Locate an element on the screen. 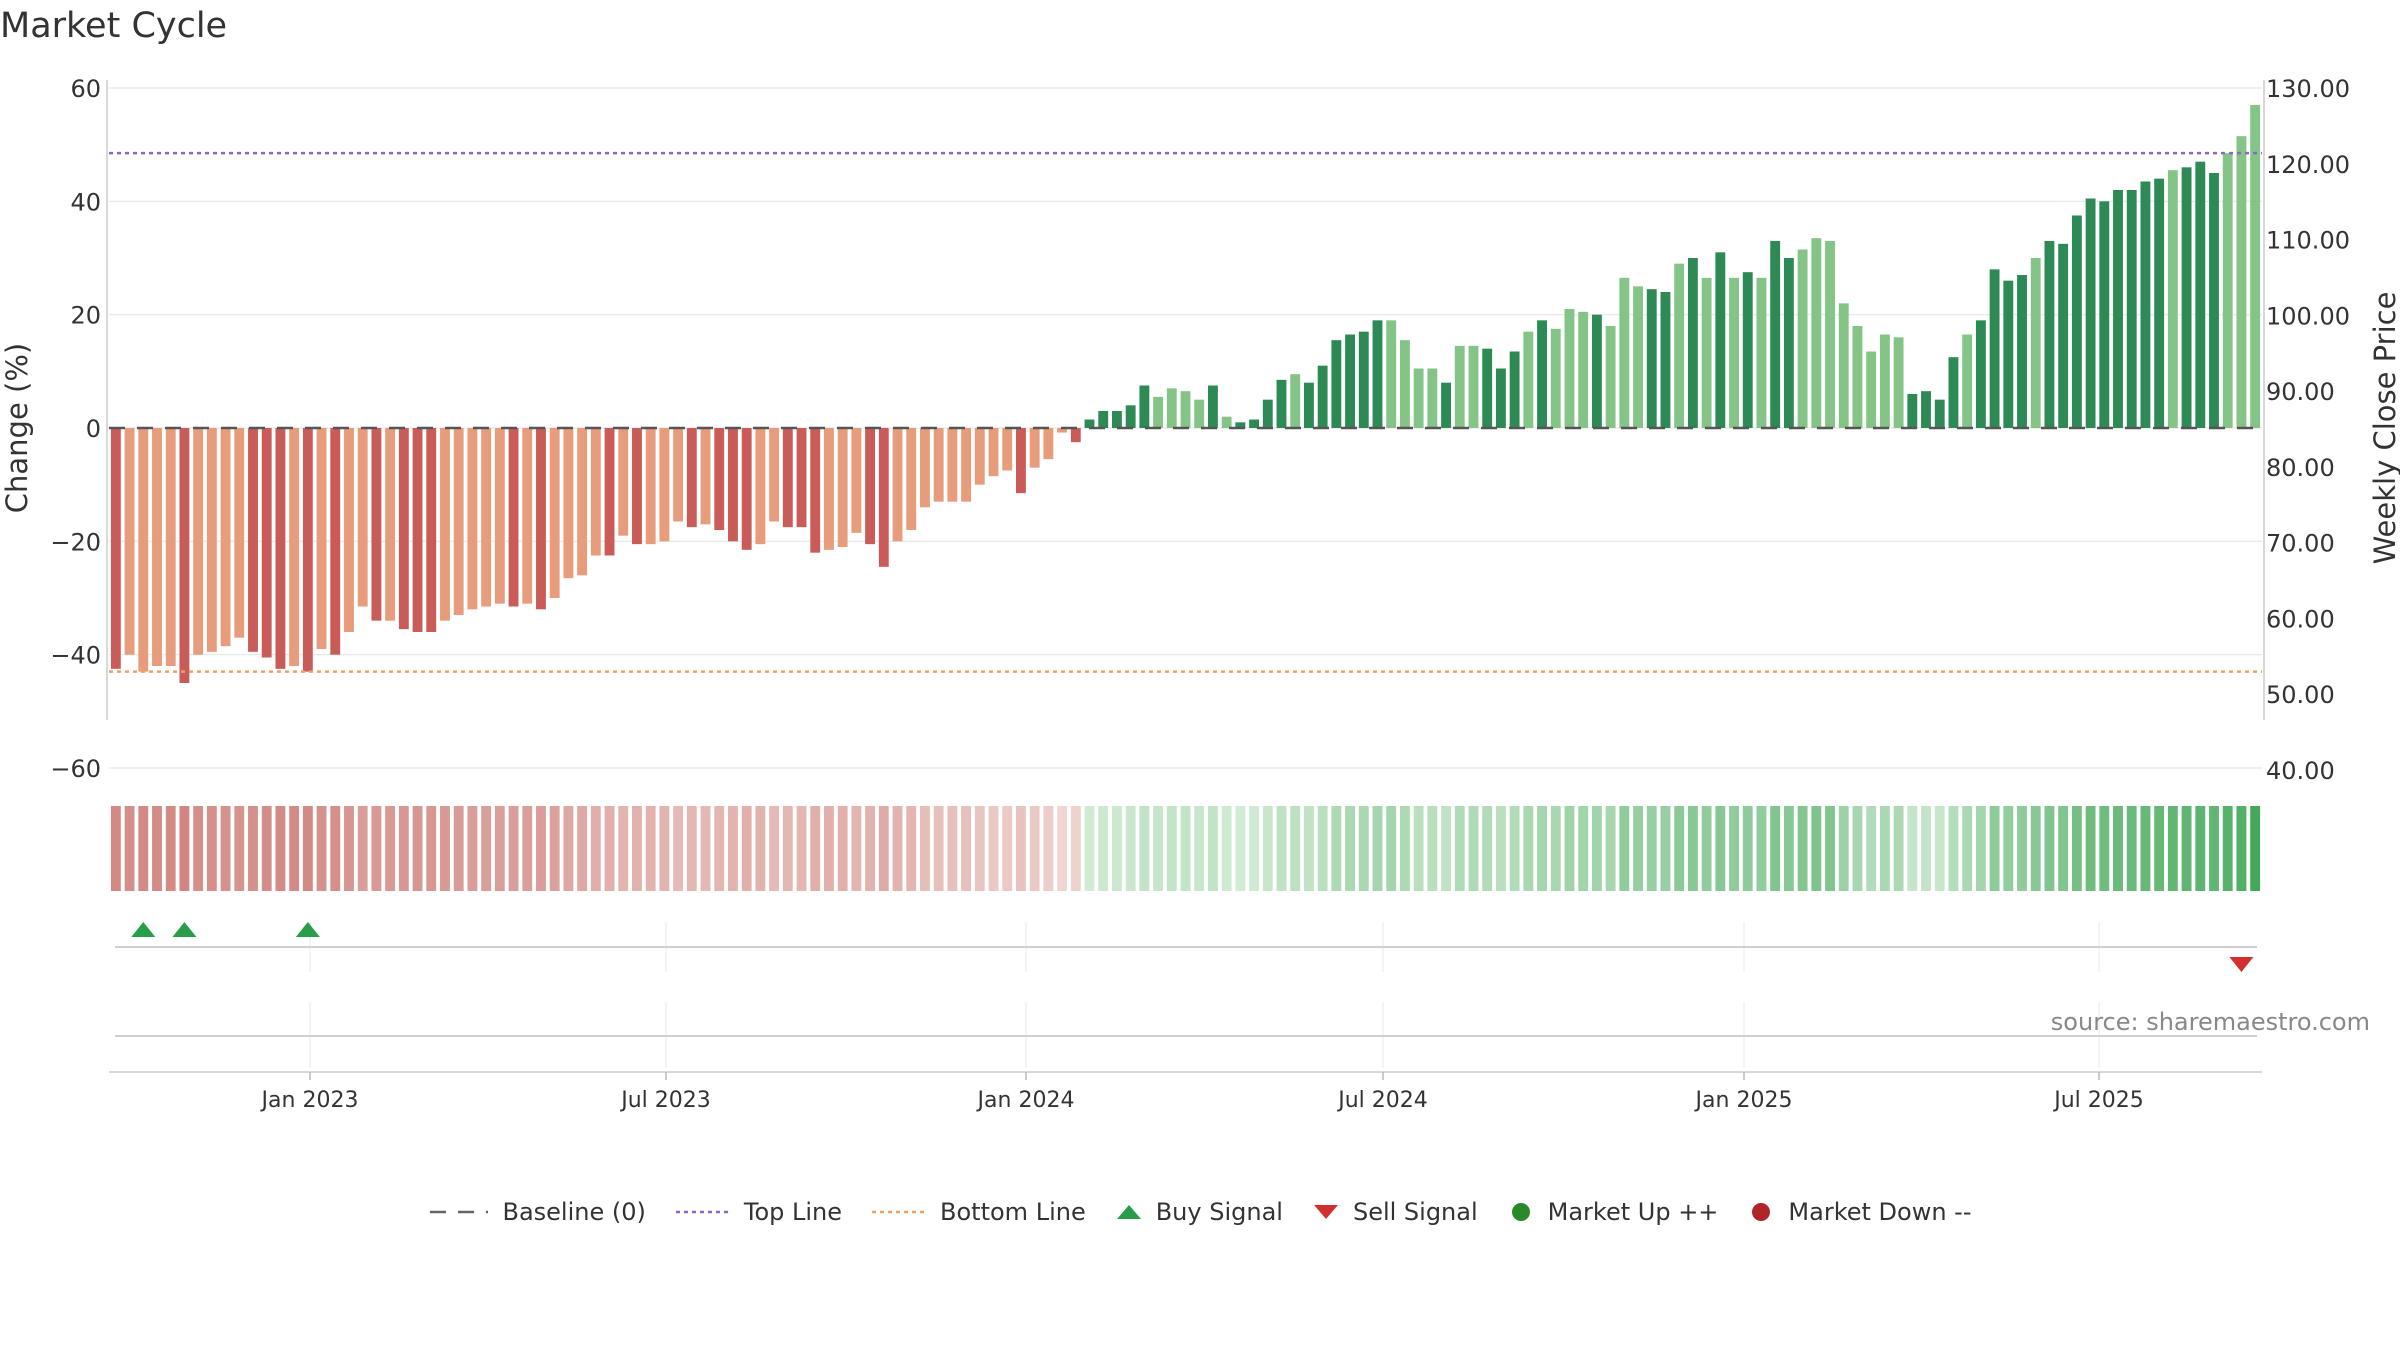 This screenshot has width=2400, height=1350. chart-title: Market Cycle is located at coordinates (114, 26).